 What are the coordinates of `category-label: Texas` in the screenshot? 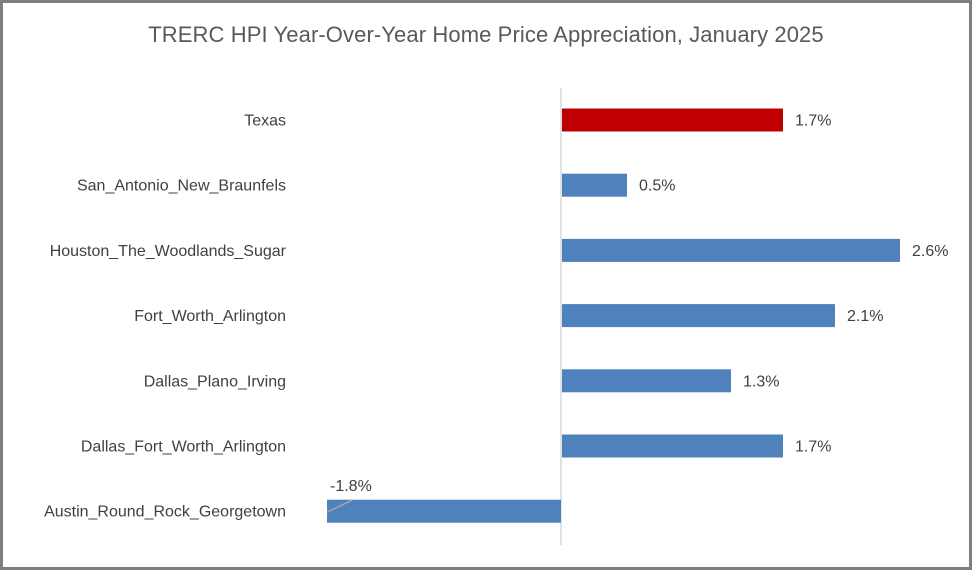 It's located at (265, 121).